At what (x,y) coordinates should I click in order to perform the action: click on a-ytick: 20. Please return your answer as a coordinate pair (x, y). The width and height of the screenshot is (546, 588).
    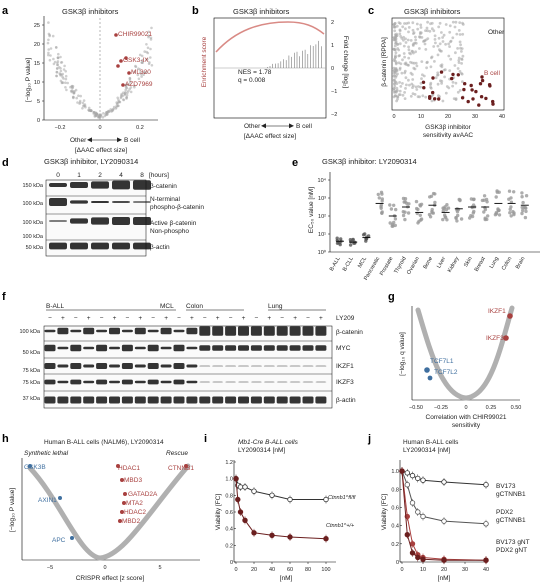
    Looking at the image, I should click on (37, 45).